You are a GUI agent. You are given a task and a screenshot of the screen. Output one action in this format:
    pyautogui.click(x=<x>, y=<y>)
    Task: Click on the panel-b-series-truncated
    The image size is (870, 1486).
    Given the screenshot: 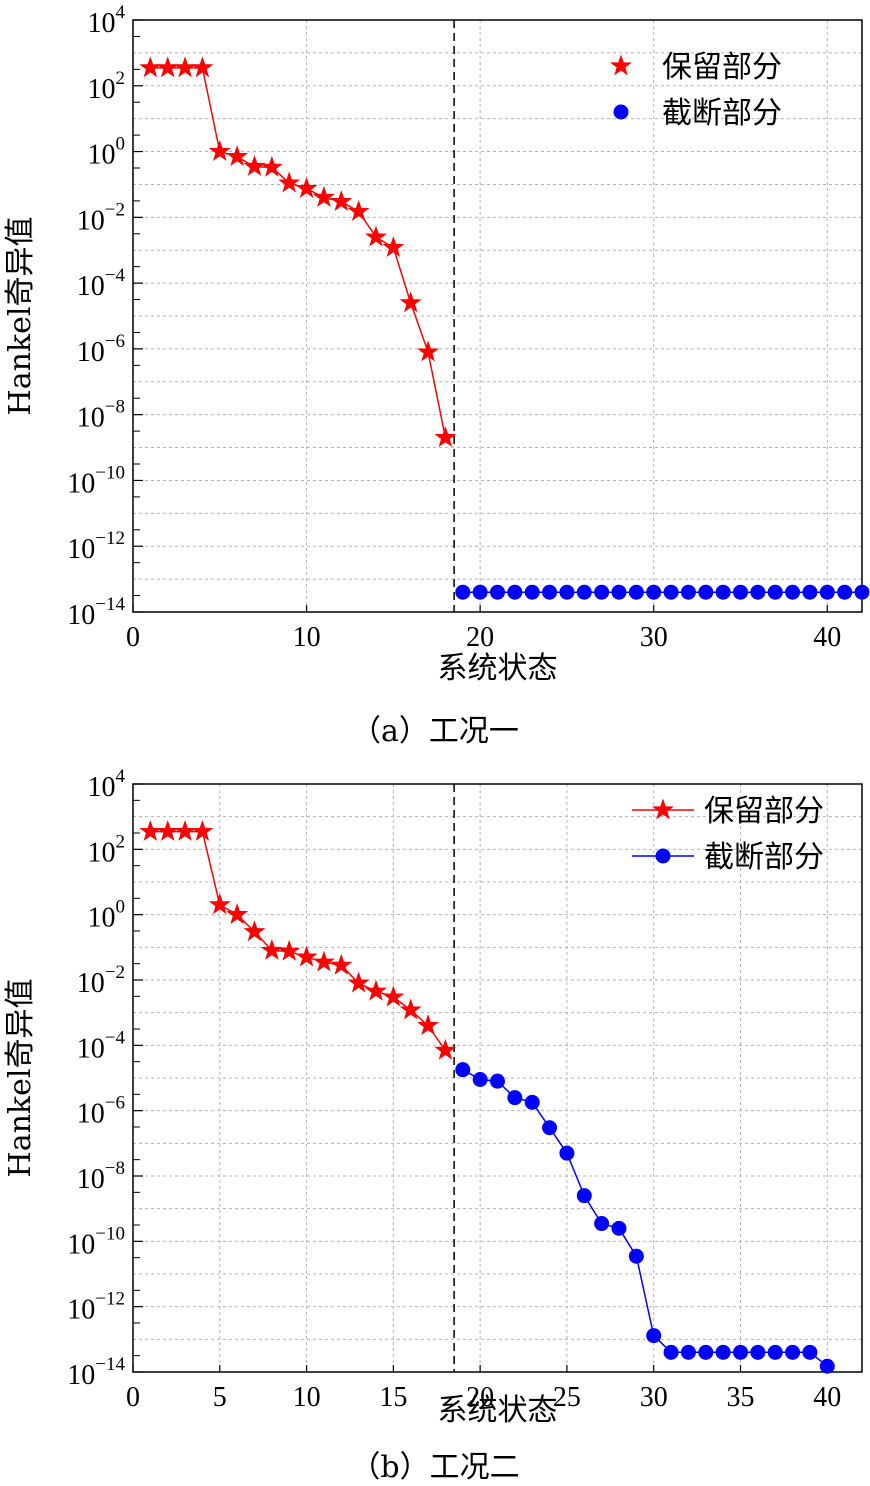 What is the action you would take?
    pyautogui.click(x=645, y=1218)
    